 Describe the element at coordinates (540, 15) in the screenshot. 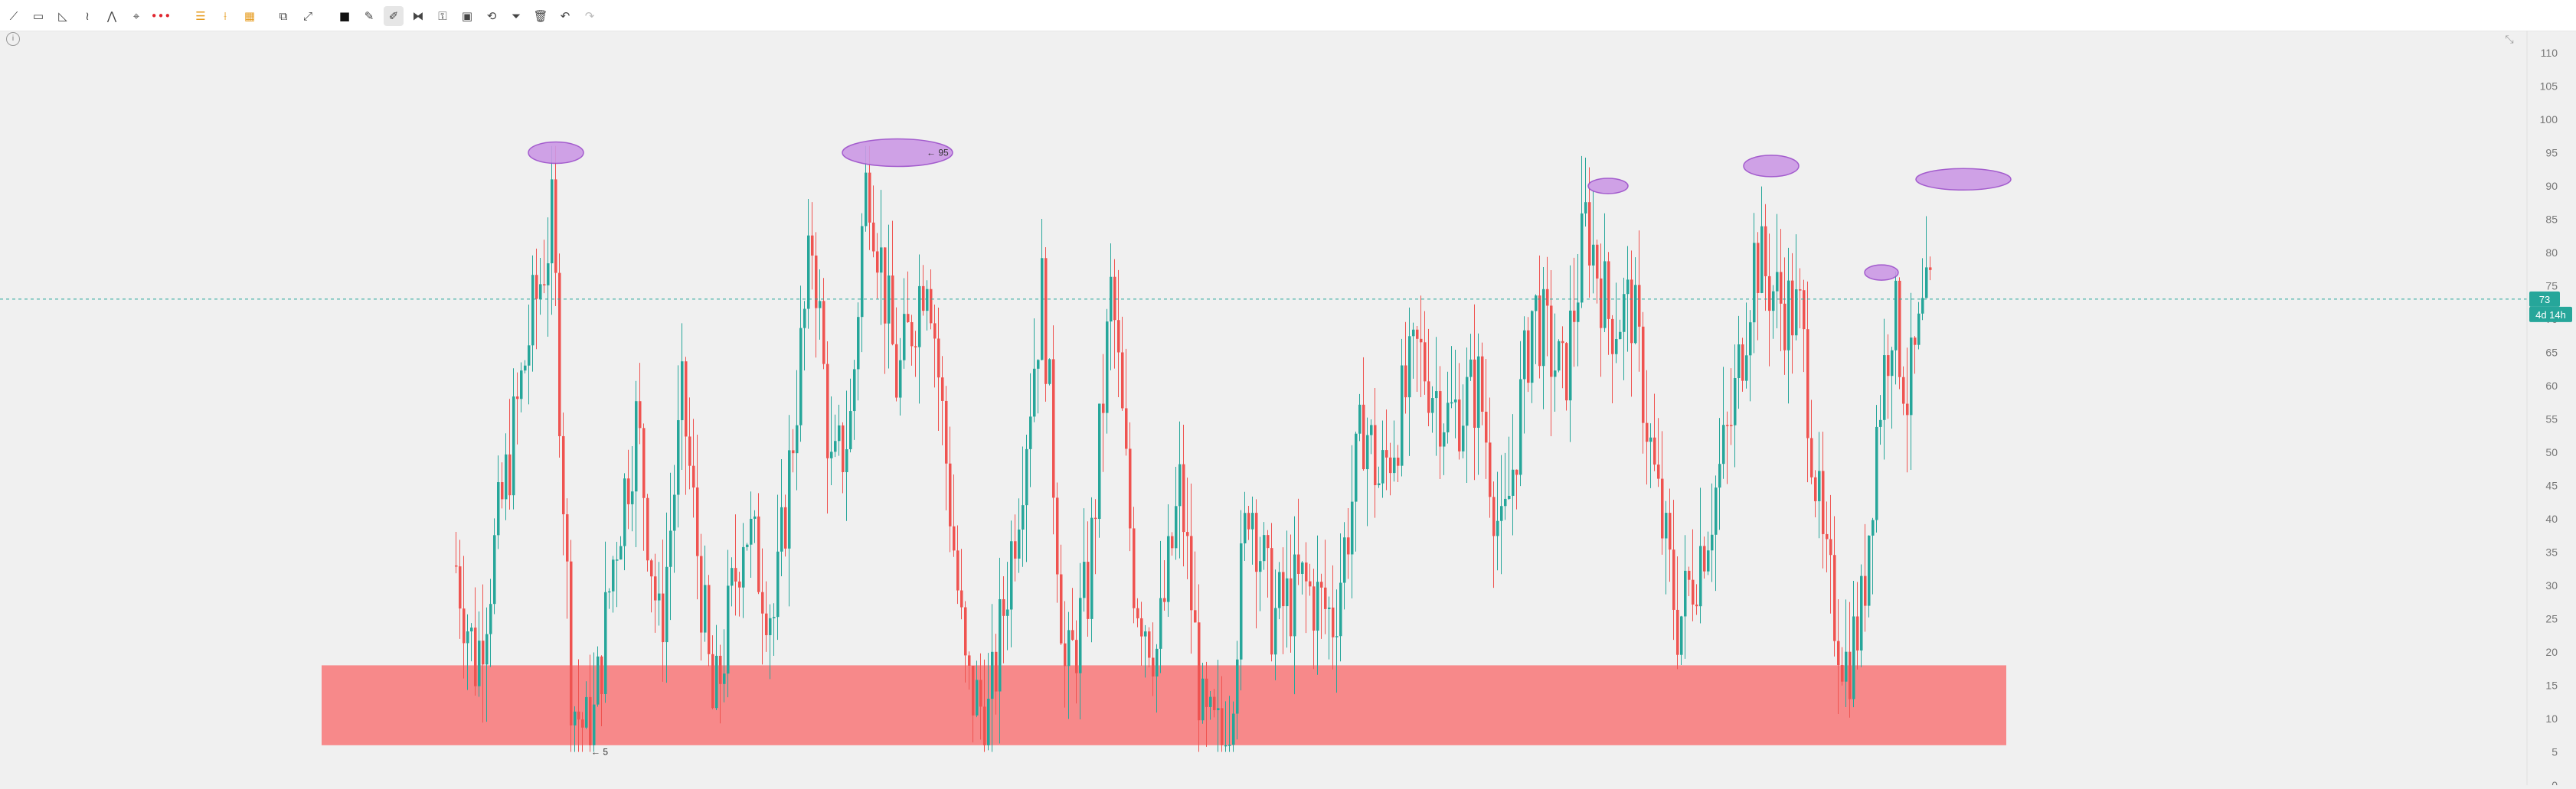

I see `trash-icon: 🗑` at that location.